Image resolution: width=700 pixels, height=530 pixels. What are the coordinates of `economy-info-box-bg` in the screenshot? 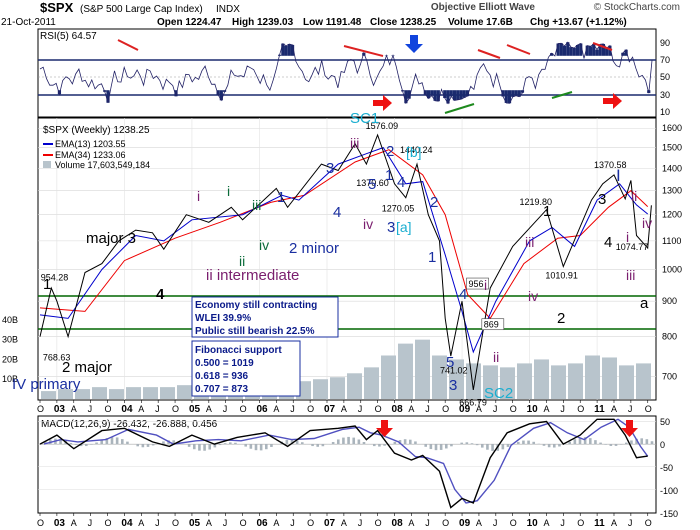 It's located at (265, 317).